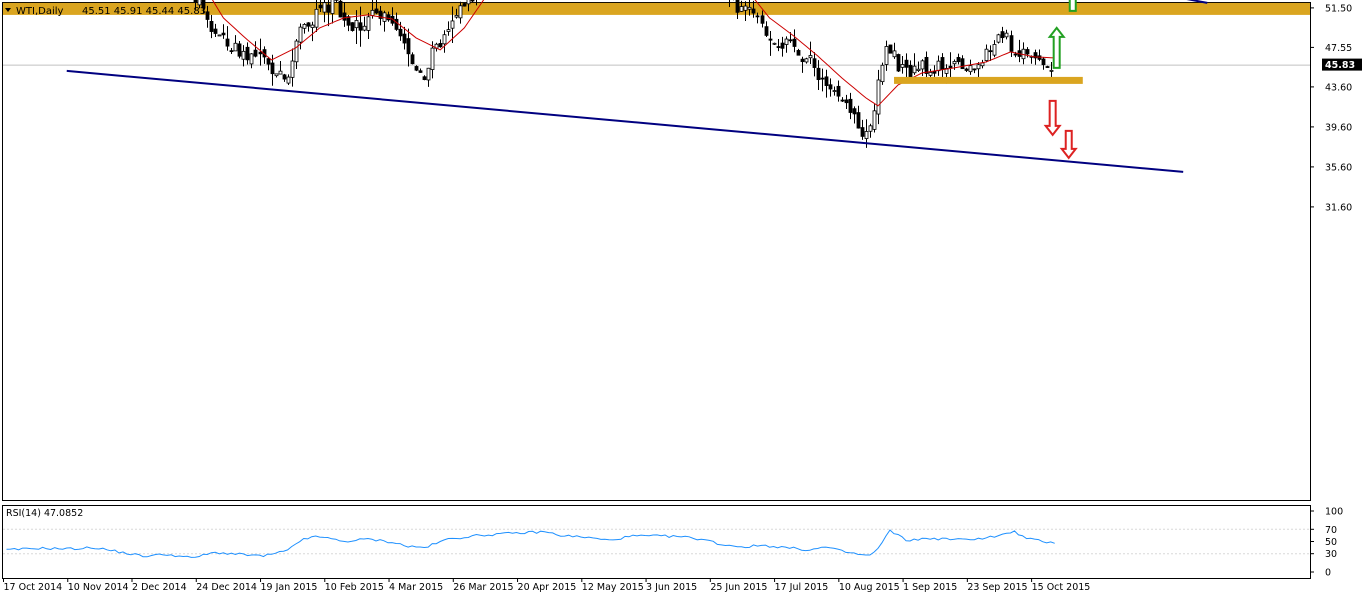 The width and height of the screenshot is (1362, 601). Describe the element at coordinates (354, 587) in the screenshot. I see `time-axis-label: 10 Feb 2015` at that location.